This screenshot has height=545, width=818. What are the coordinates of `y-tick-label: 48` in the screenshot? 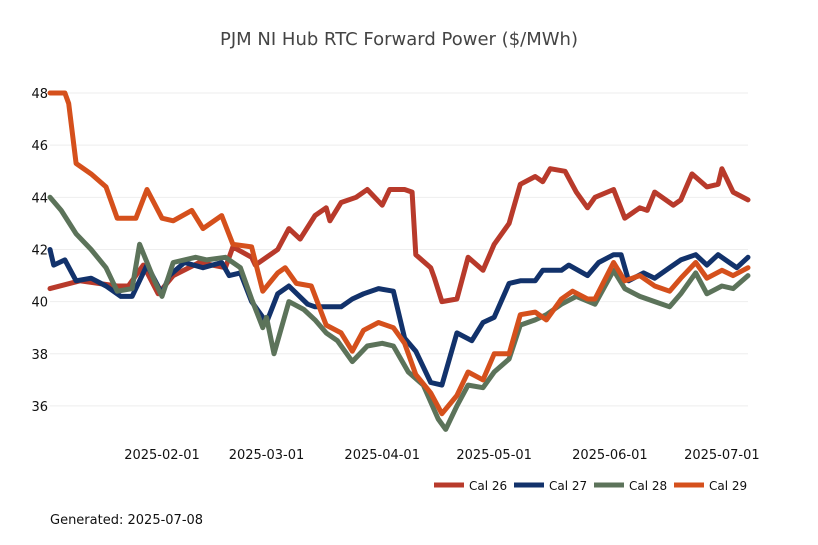 It's located at (39, 94).